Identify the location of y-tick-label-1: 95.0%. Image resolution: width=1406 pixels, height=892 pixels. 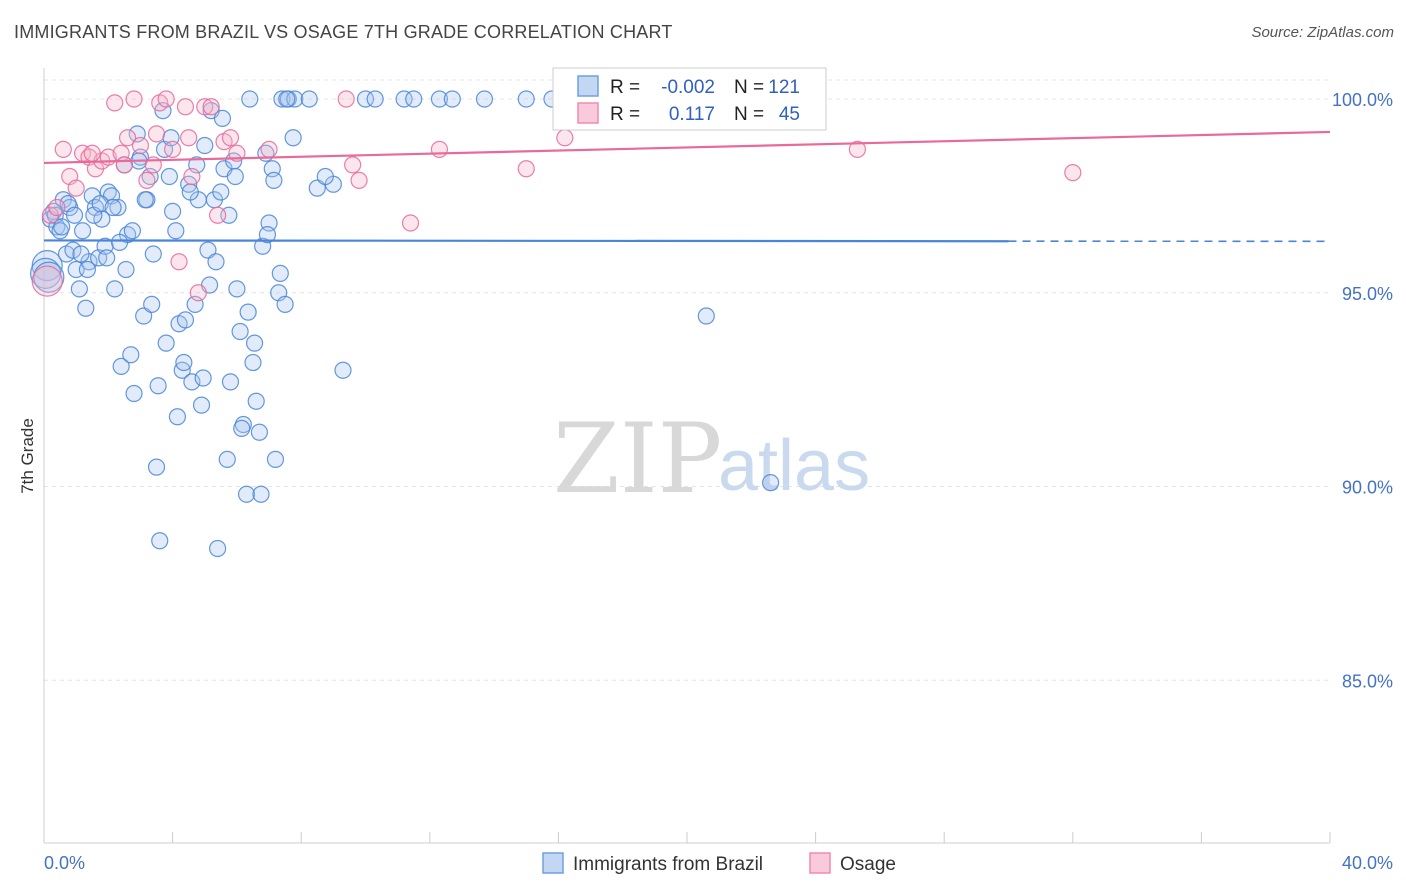
(1367, 294).